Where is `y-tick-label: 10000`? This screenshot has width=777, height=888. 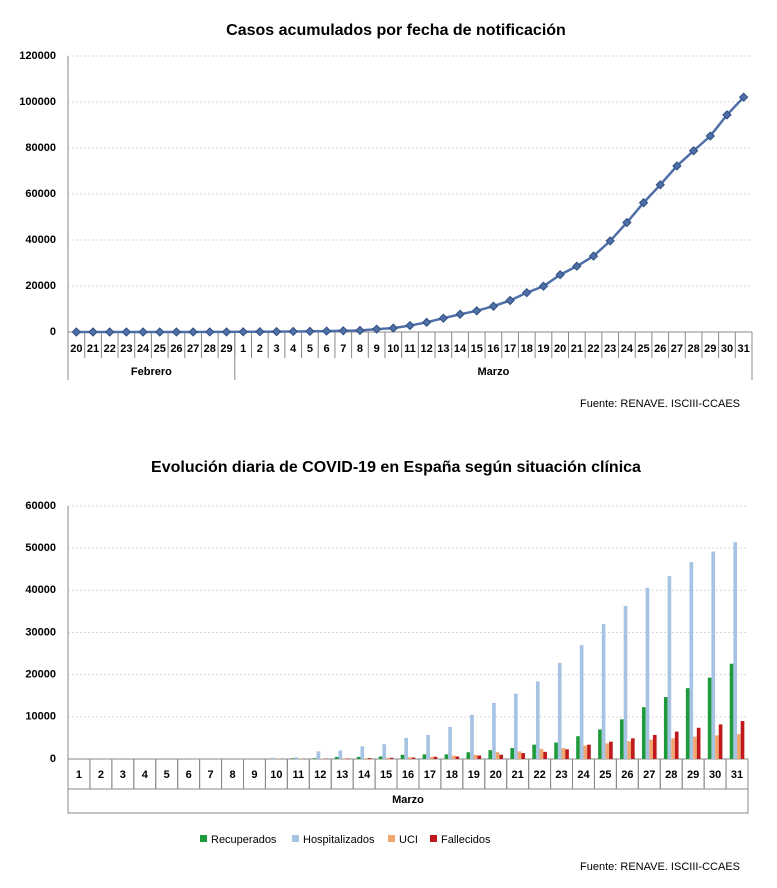
y-tick-label: 10000 is located at coordinates (40, 717).